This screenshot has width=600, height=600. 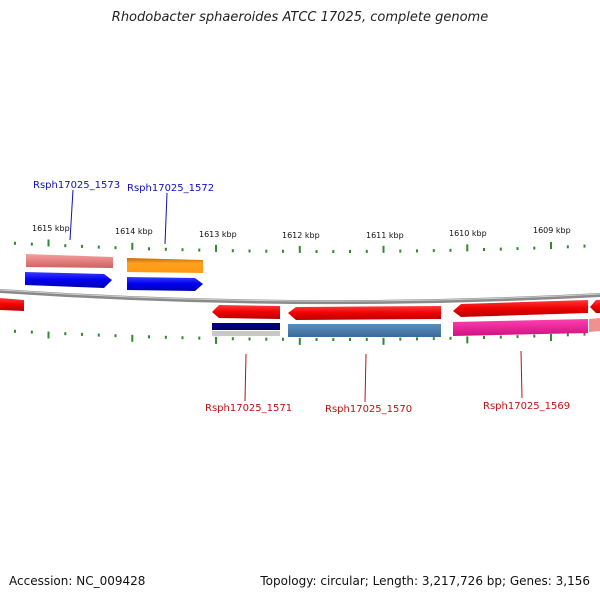 What do you see at coordinates (246, 312) in the screenshot?
I see `gene-1571-cds` at bounding box center [246, 312].